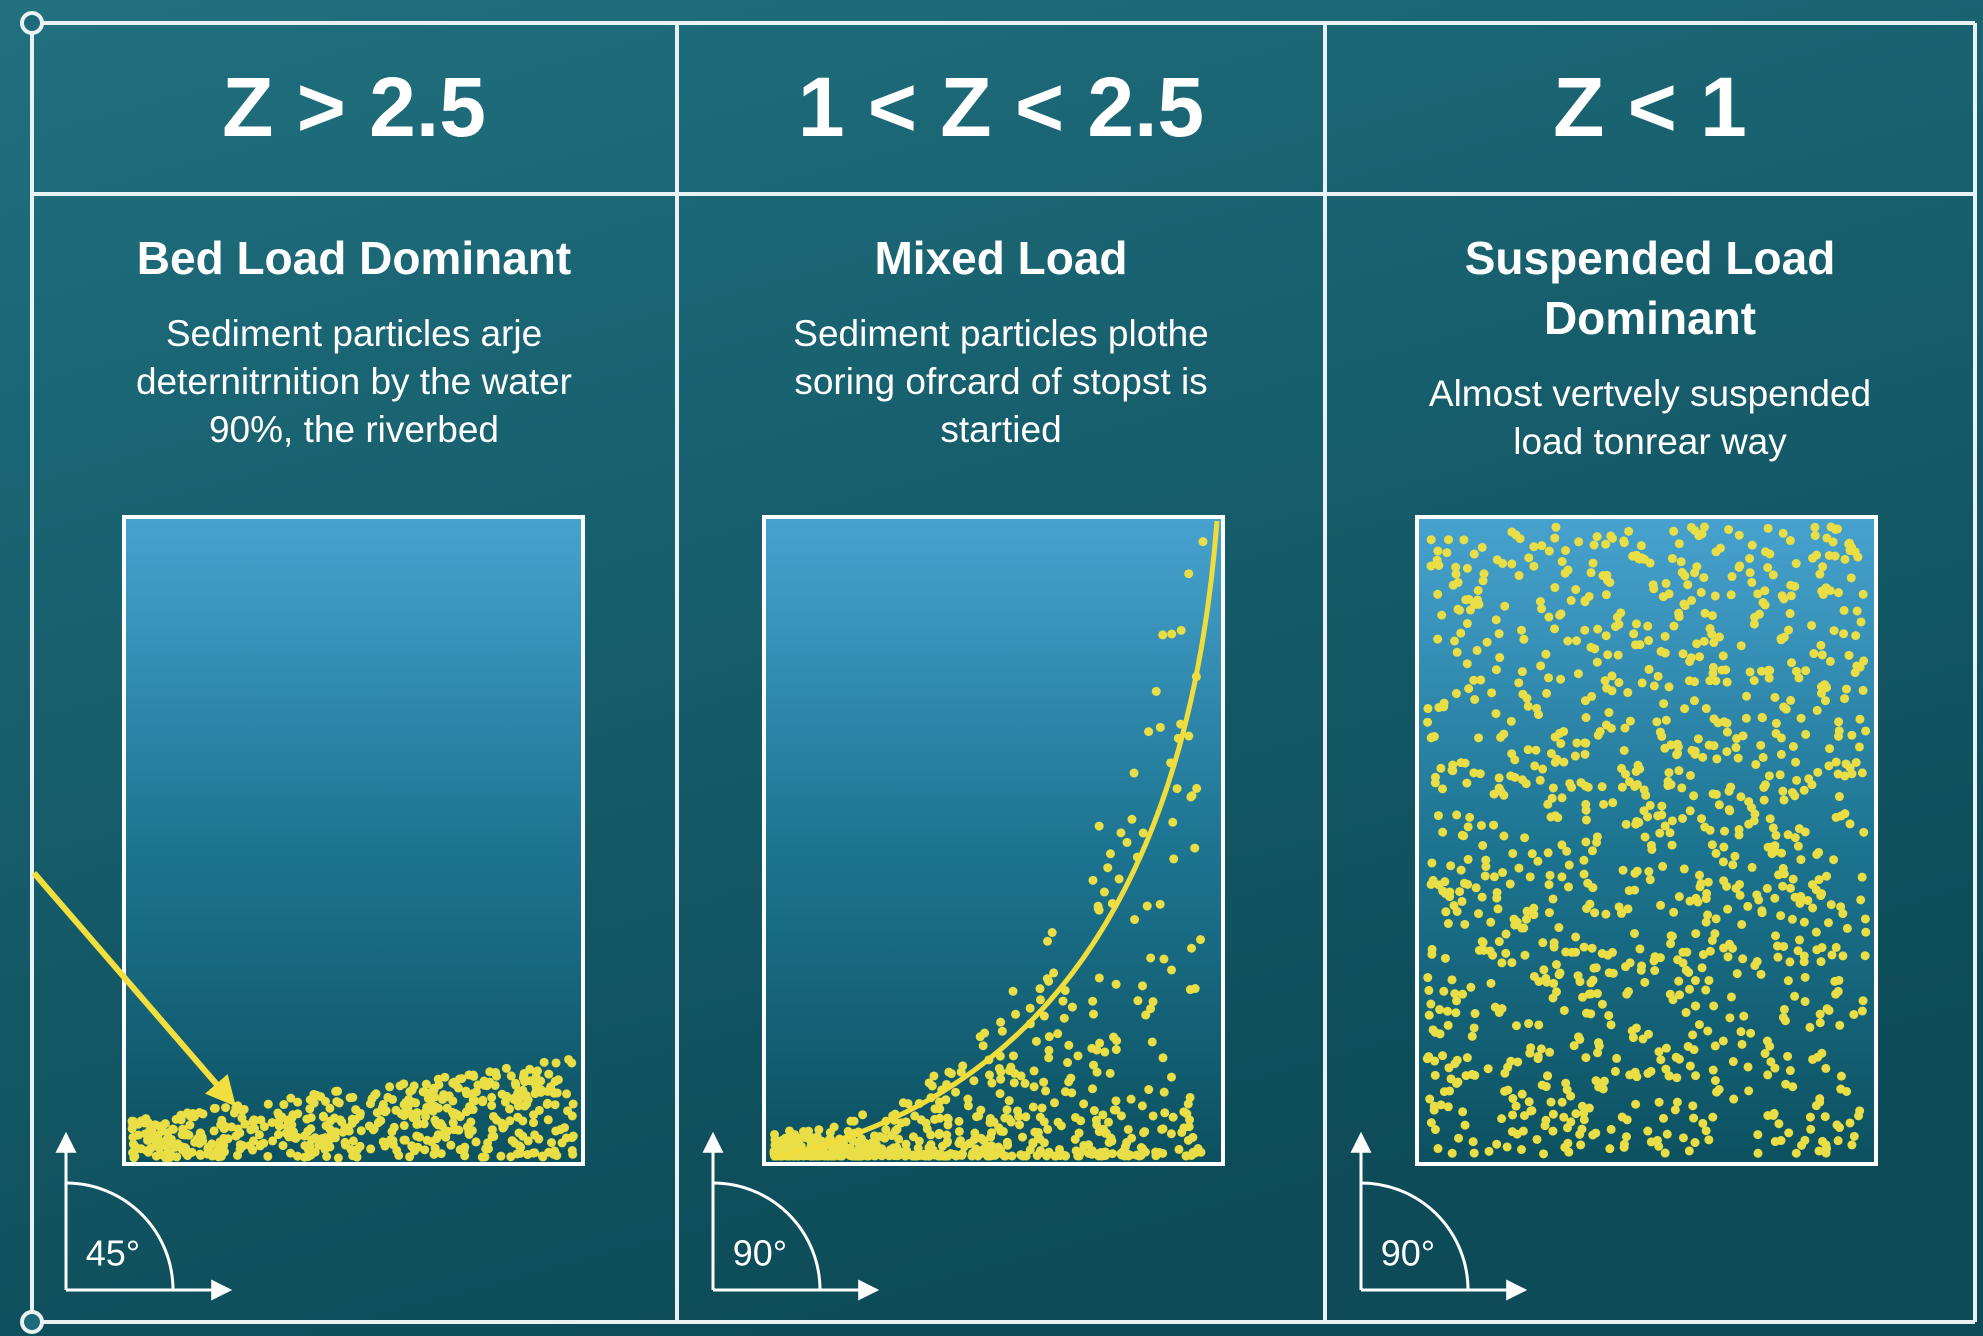  Describe the element at coordinates (767, 1236) in the screenshot. I see `angle-arc` at that location.